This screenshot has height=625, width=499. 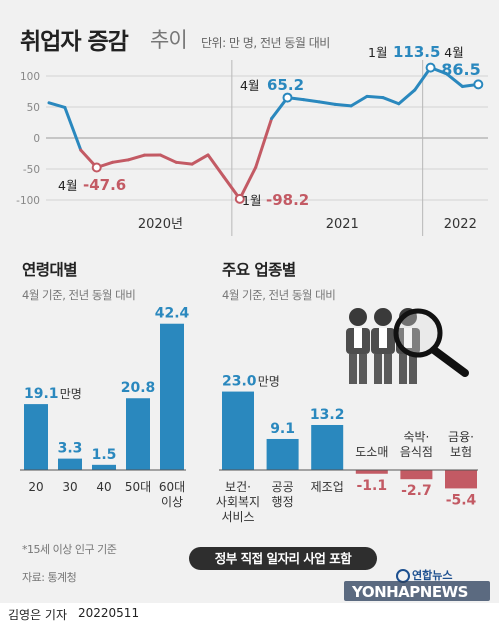 I want to click on age-section-title: 연령대별, so click(x=50, y=270).